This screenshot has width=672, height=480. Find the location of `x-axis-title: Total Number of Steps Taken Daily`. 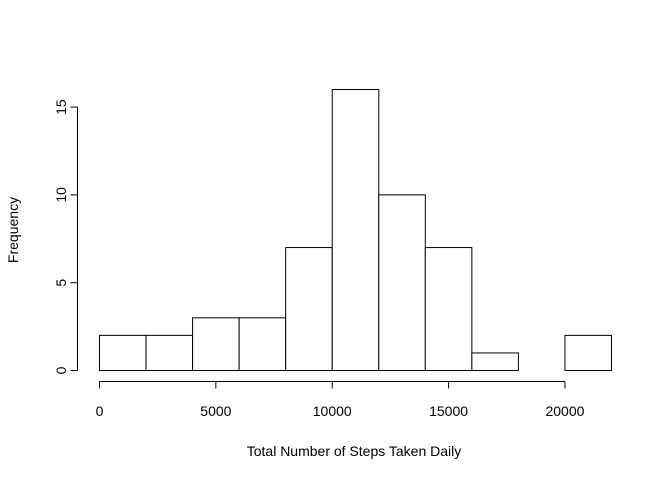

x-axis-title: Total Number of Steps Taken Daily is located at coordinates (354, 451).